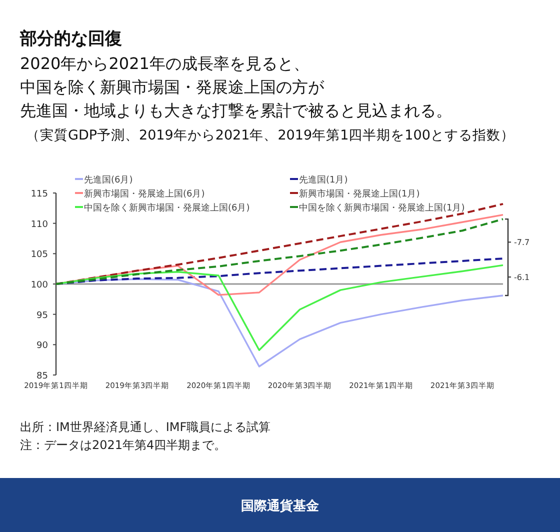  I want to click on y-tick-label: 90, so click(42, 346).